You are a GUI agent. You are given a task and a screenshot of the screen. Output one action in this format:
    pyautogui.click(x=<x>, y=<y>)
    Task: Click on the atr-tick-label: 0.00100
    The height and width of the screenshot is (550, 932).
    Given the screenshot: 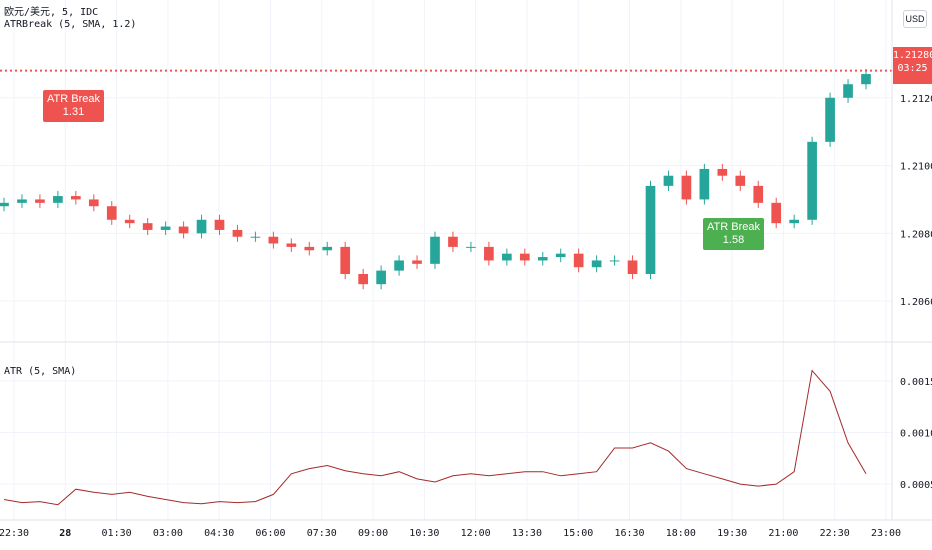 What is the action you would take?
    pyautogui.click(x=916, y=434)
    